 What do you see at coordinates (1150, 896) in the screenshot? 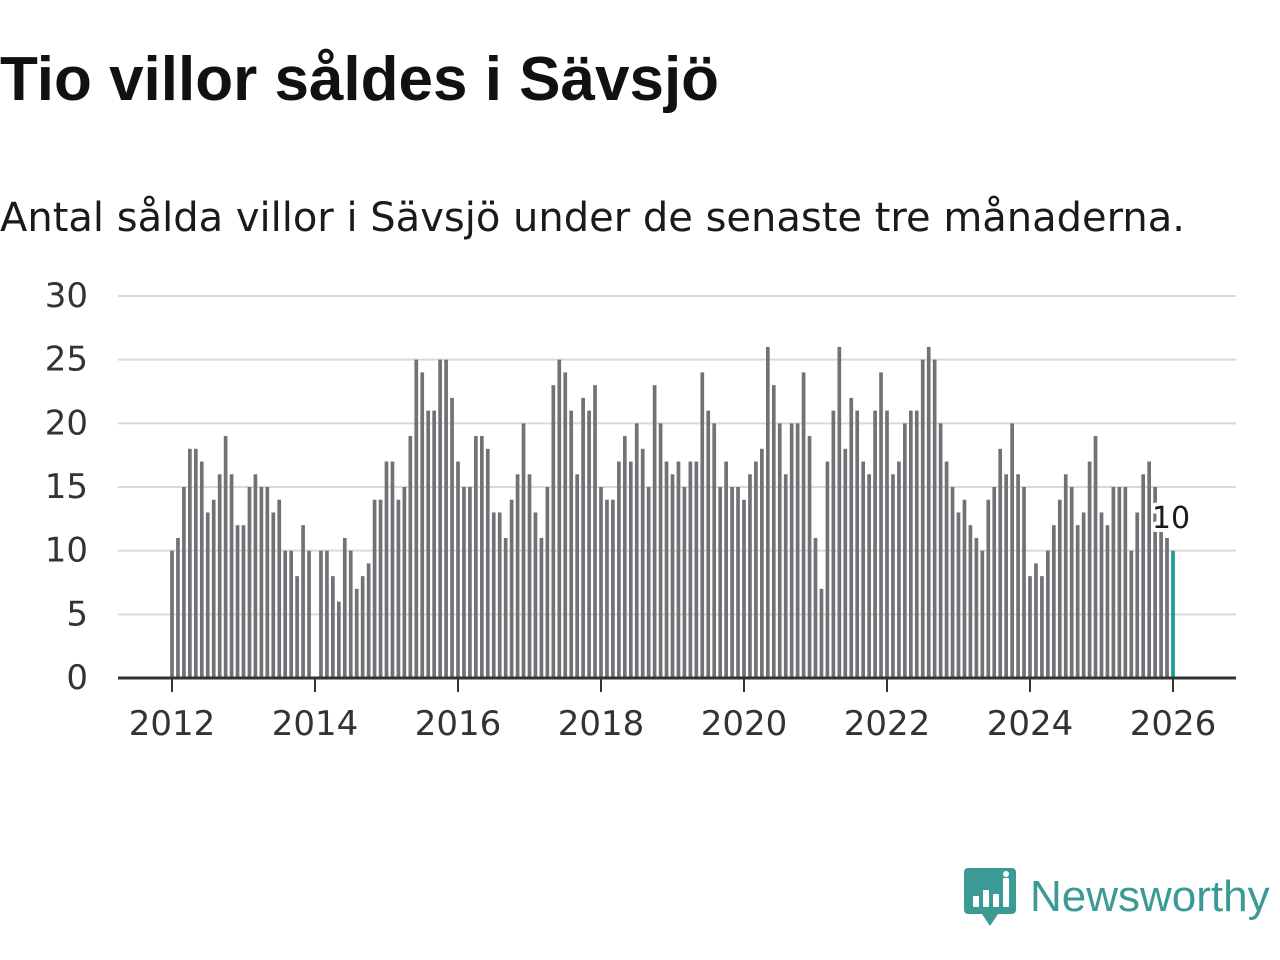
I see `brand-name: Newsworthy` at bounding box center [1150, 896].